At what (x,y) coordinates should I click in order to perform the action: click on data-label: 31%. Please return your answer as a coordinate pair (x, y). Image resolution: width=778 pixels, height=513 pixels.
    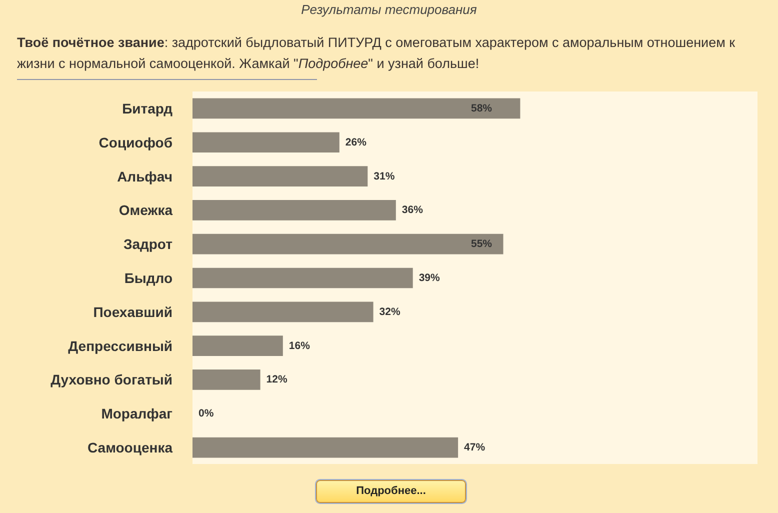
    Looking at the image, I should click on (385, 176).